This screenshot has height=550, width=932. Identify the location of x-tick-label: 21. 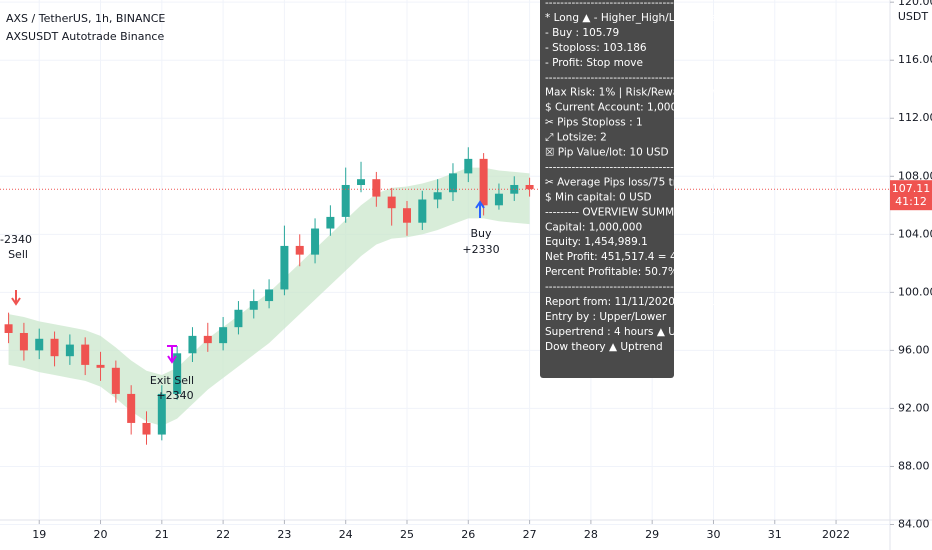
(162, 534).